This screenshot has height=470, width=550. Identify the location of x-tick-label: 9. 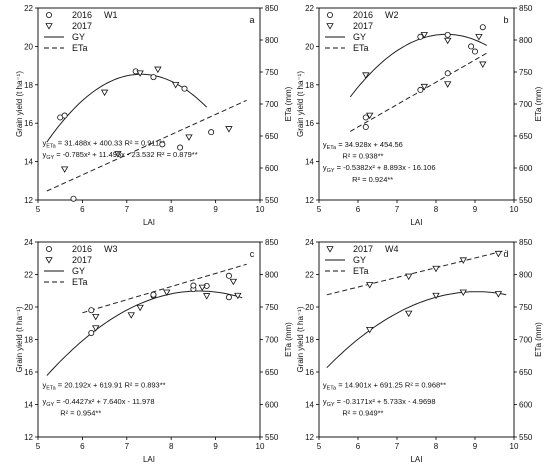
(215, 209).